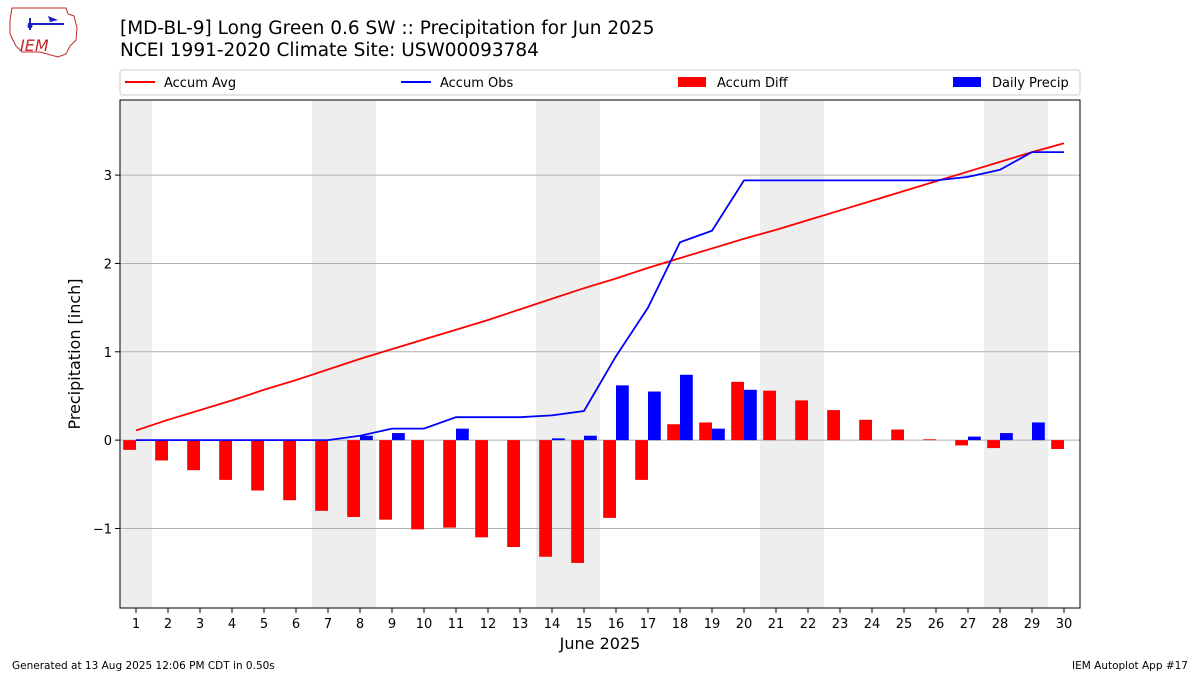  Describe the element at coordinates (232, 624) in the screenshot. I see `x-tick-label: 4` at that location.